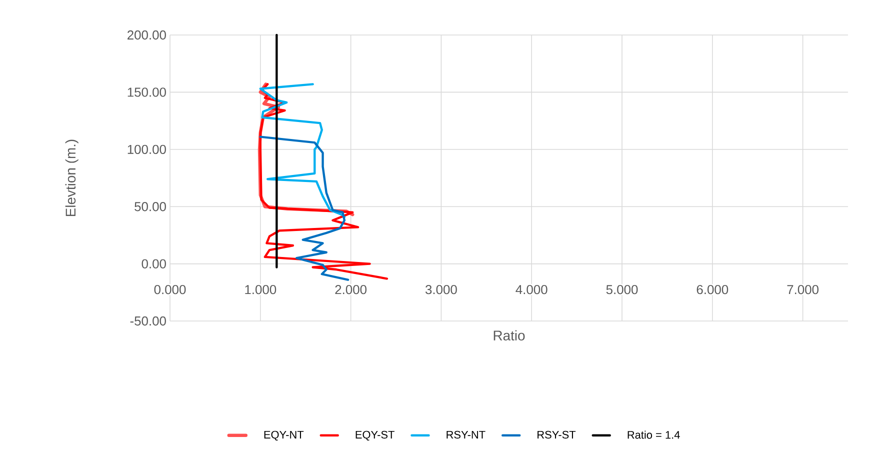  I want to click on x-axis-title: Ratio, so click(509, 335).